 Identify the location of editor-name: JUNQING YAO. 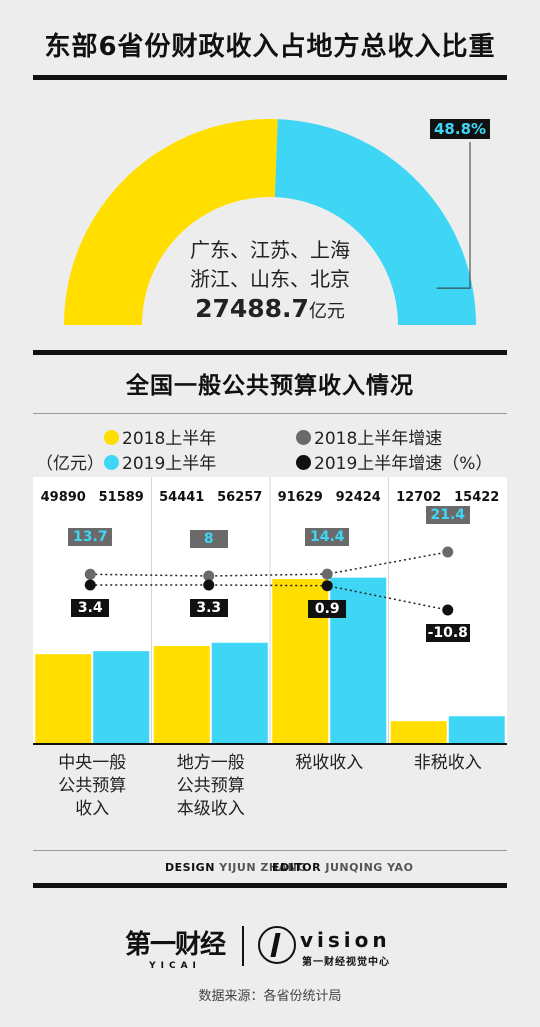
(369, 867).